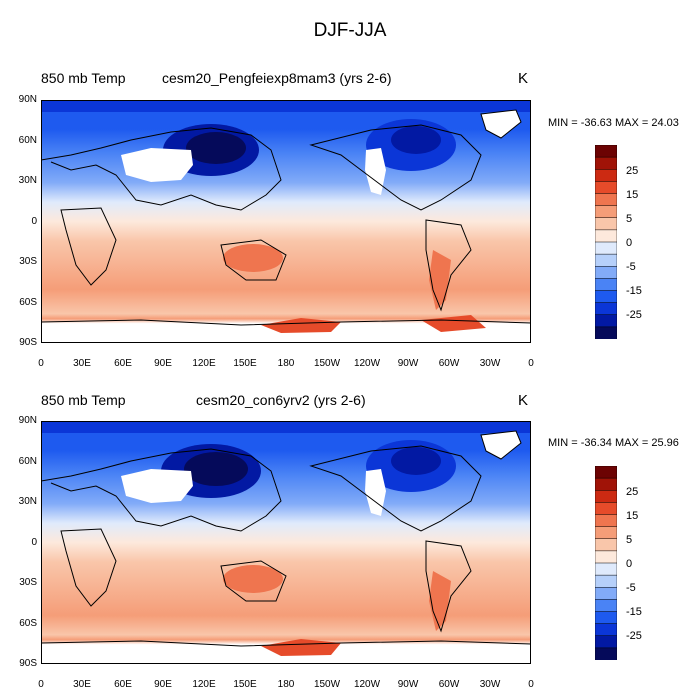 The height and width of the screenshot is (700, 700). What do you see at coordinates (245, 684) in the screenshot?
I see `lon-tick: 150E` at bounding box center [245, 684].